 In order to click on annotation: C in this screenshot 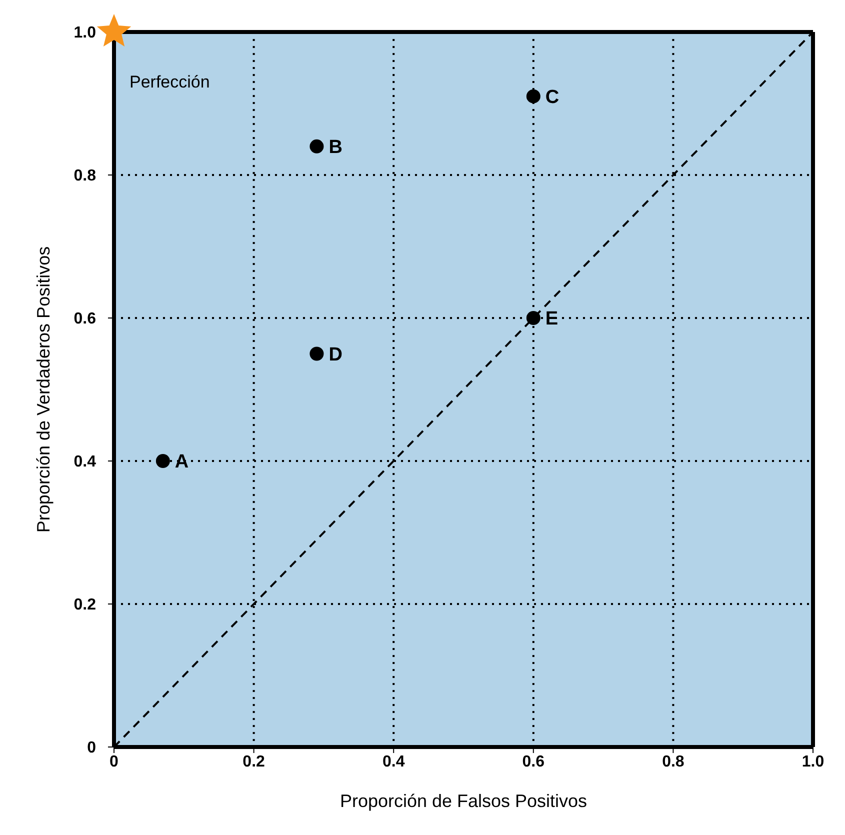, I will do `click(552, 97)`.